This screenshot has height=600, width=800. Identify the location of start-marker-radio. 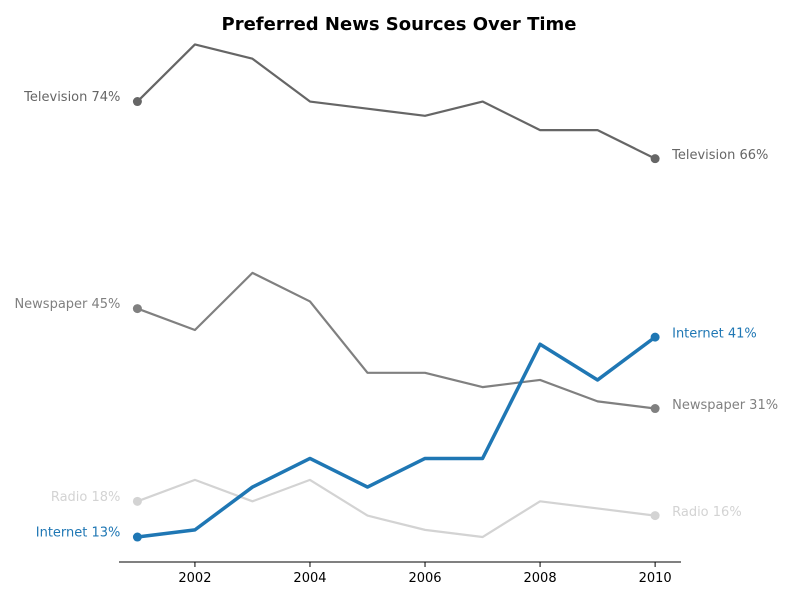
(137, 501).